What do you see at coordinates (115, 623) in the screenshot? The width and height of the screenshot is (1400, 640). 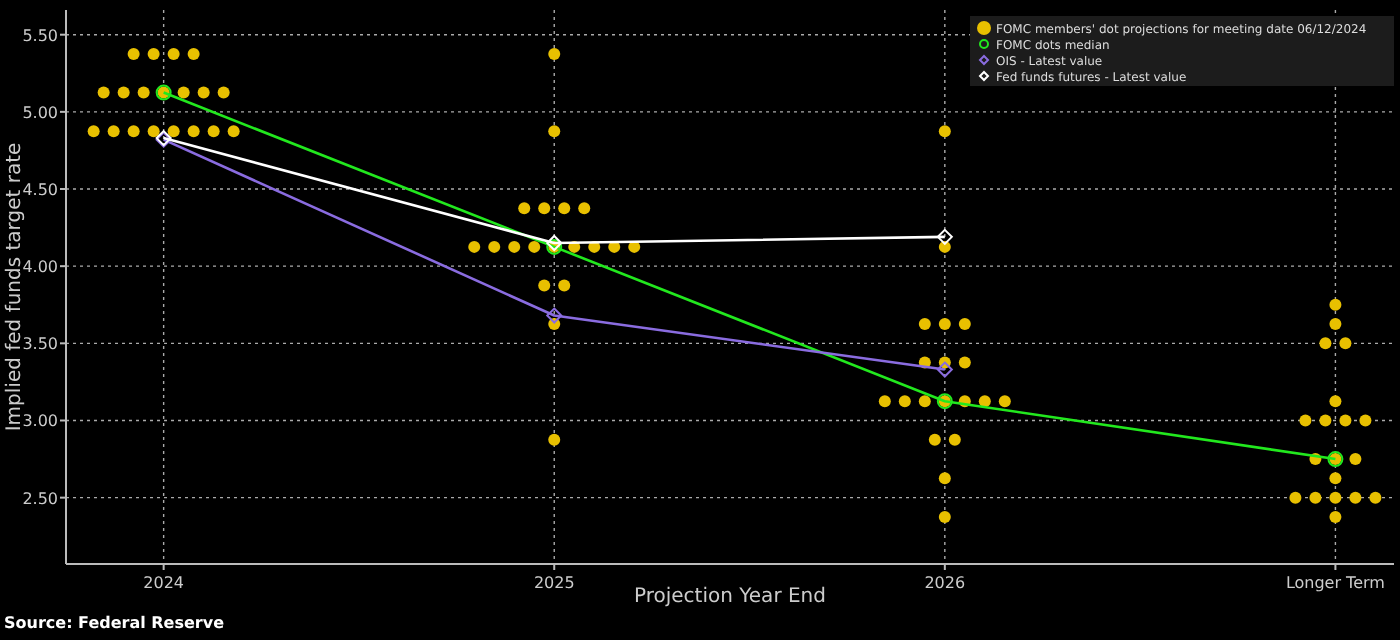 I see `source-note: Source: Federal Reserve` at bounding box center [115, 623].